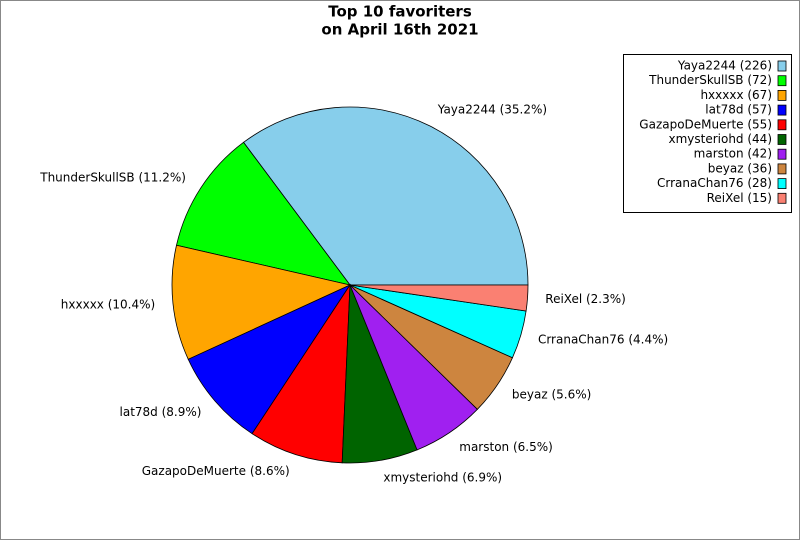 The width and height of the screenshot is (800, 540). Describe the element at coordinates (740, 168) in the screenshot. I see `legend-label: beyaz (36)` at that location.